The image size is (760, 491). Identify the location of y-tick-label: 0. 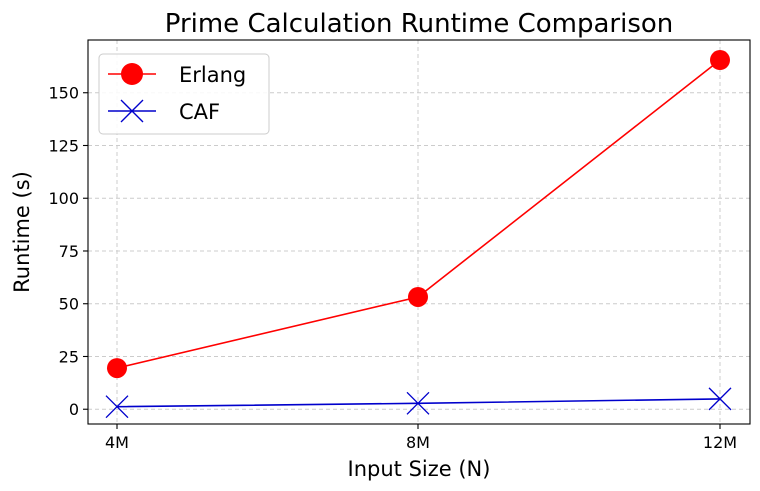
(74, 409).